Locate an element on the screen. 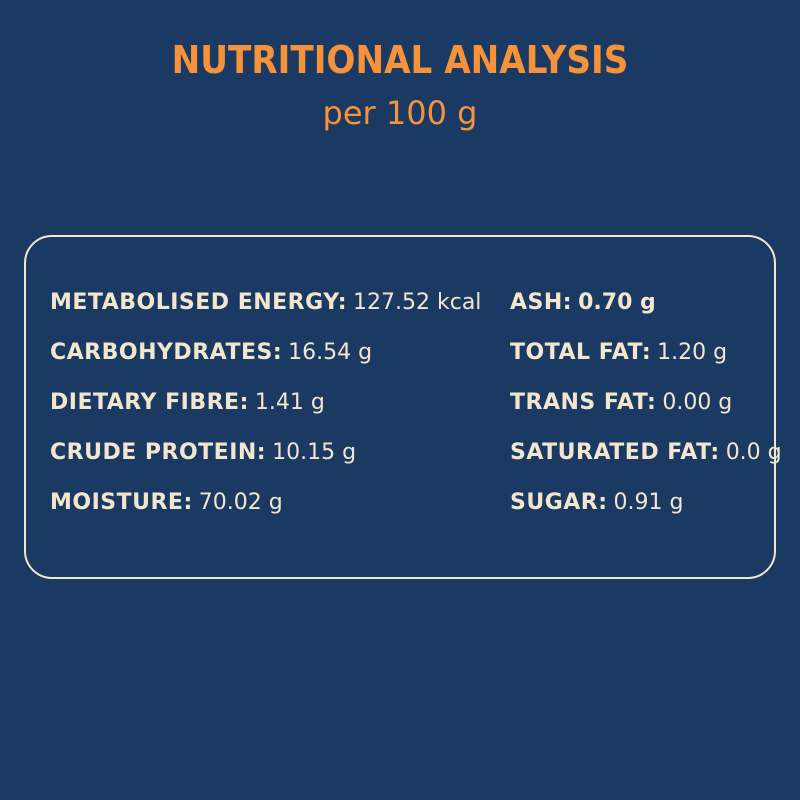  nutrient-value: 1.20 g is located at coordinates (692, 352).